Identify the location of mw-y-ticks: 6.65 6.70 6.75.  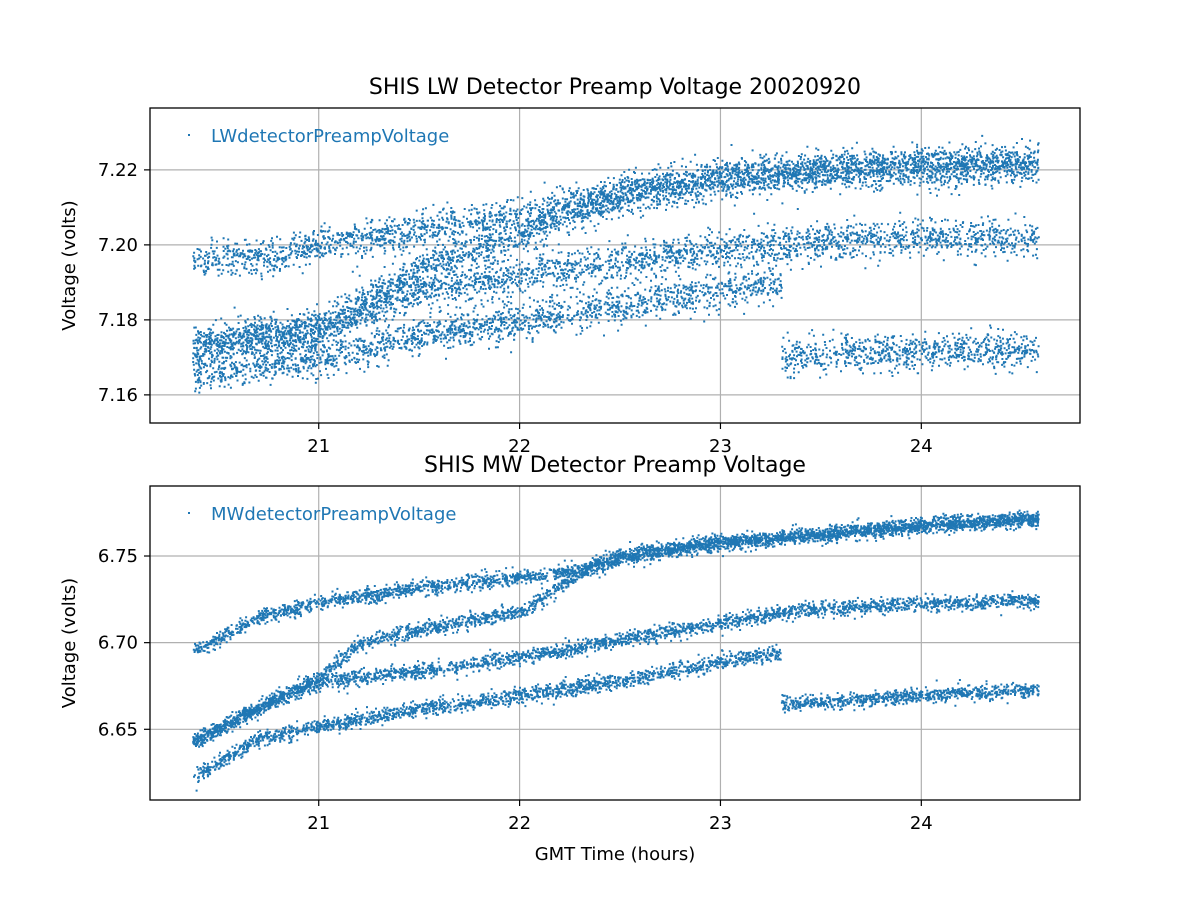
(124, 643).